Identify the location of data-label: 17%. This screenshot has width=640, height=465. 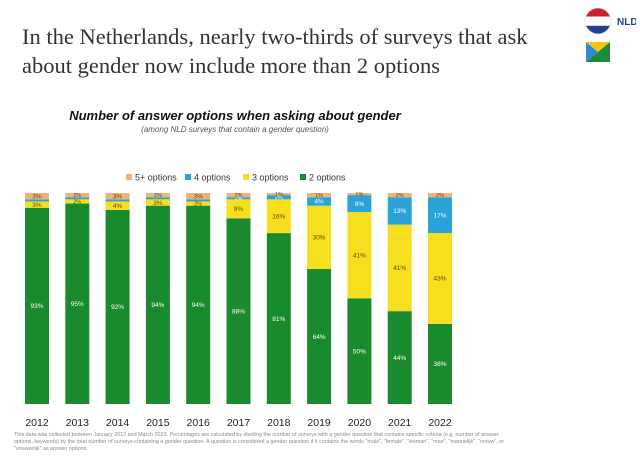
(439, 215).